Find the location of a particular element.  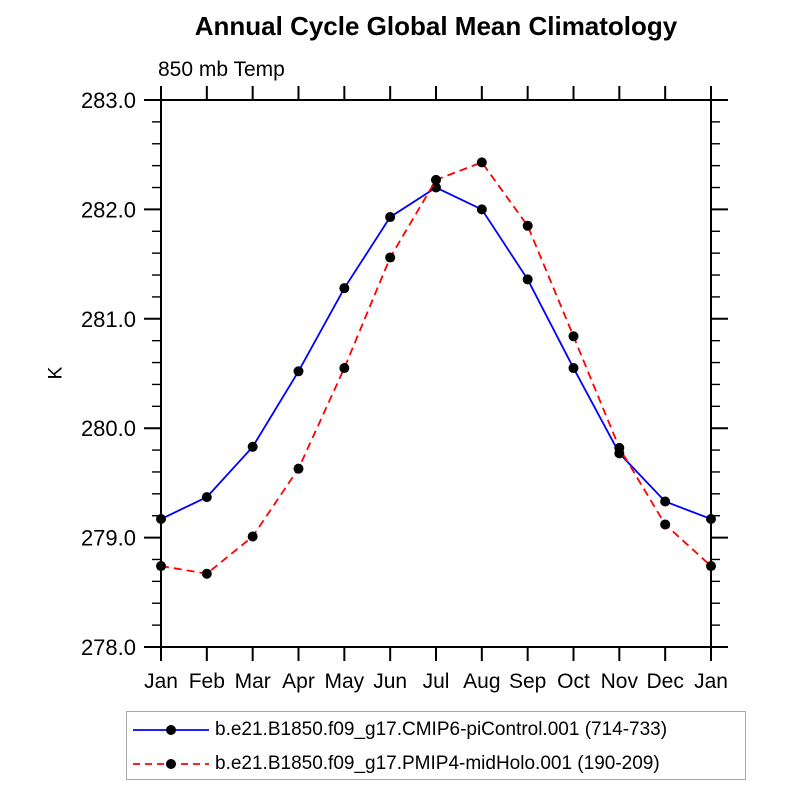

svg-text: Nov is located at coordinates (620, 681).